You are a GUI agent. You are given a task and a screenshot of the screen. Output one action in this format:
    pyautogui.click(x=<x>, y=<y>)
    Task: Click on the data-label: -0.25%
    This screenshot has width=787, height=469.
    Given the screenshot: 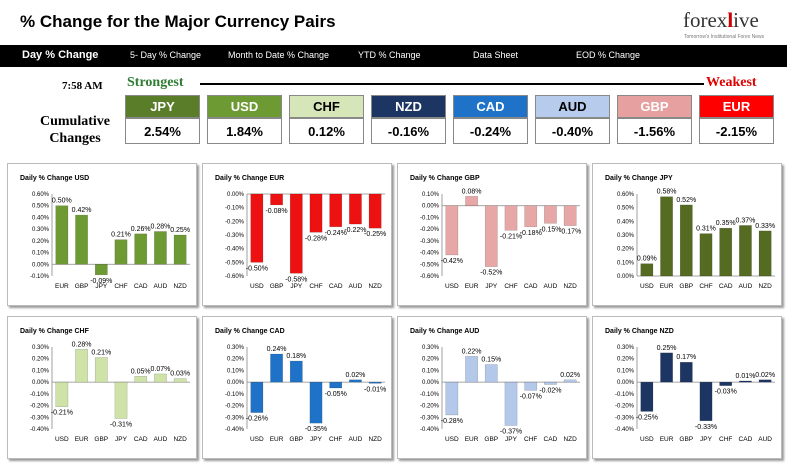 What is the action you would take?
    pyautogui.click(x=647, y=417)
    